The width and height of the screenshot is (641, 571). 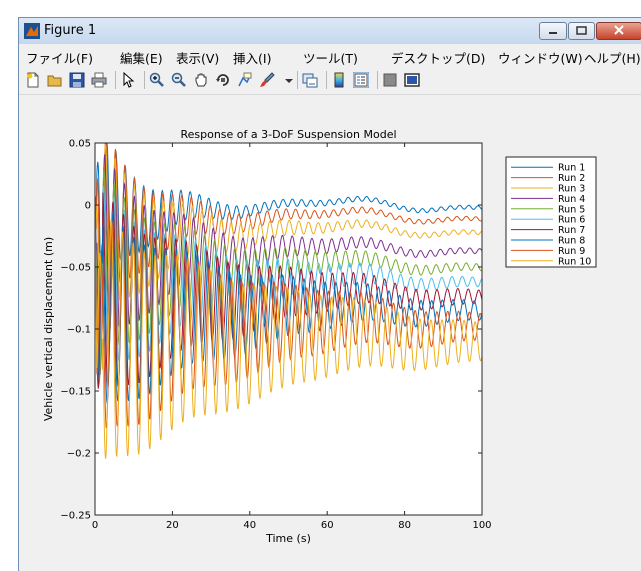 I want to click on y-tick-label: −0.05, so click(x=75, y=268).